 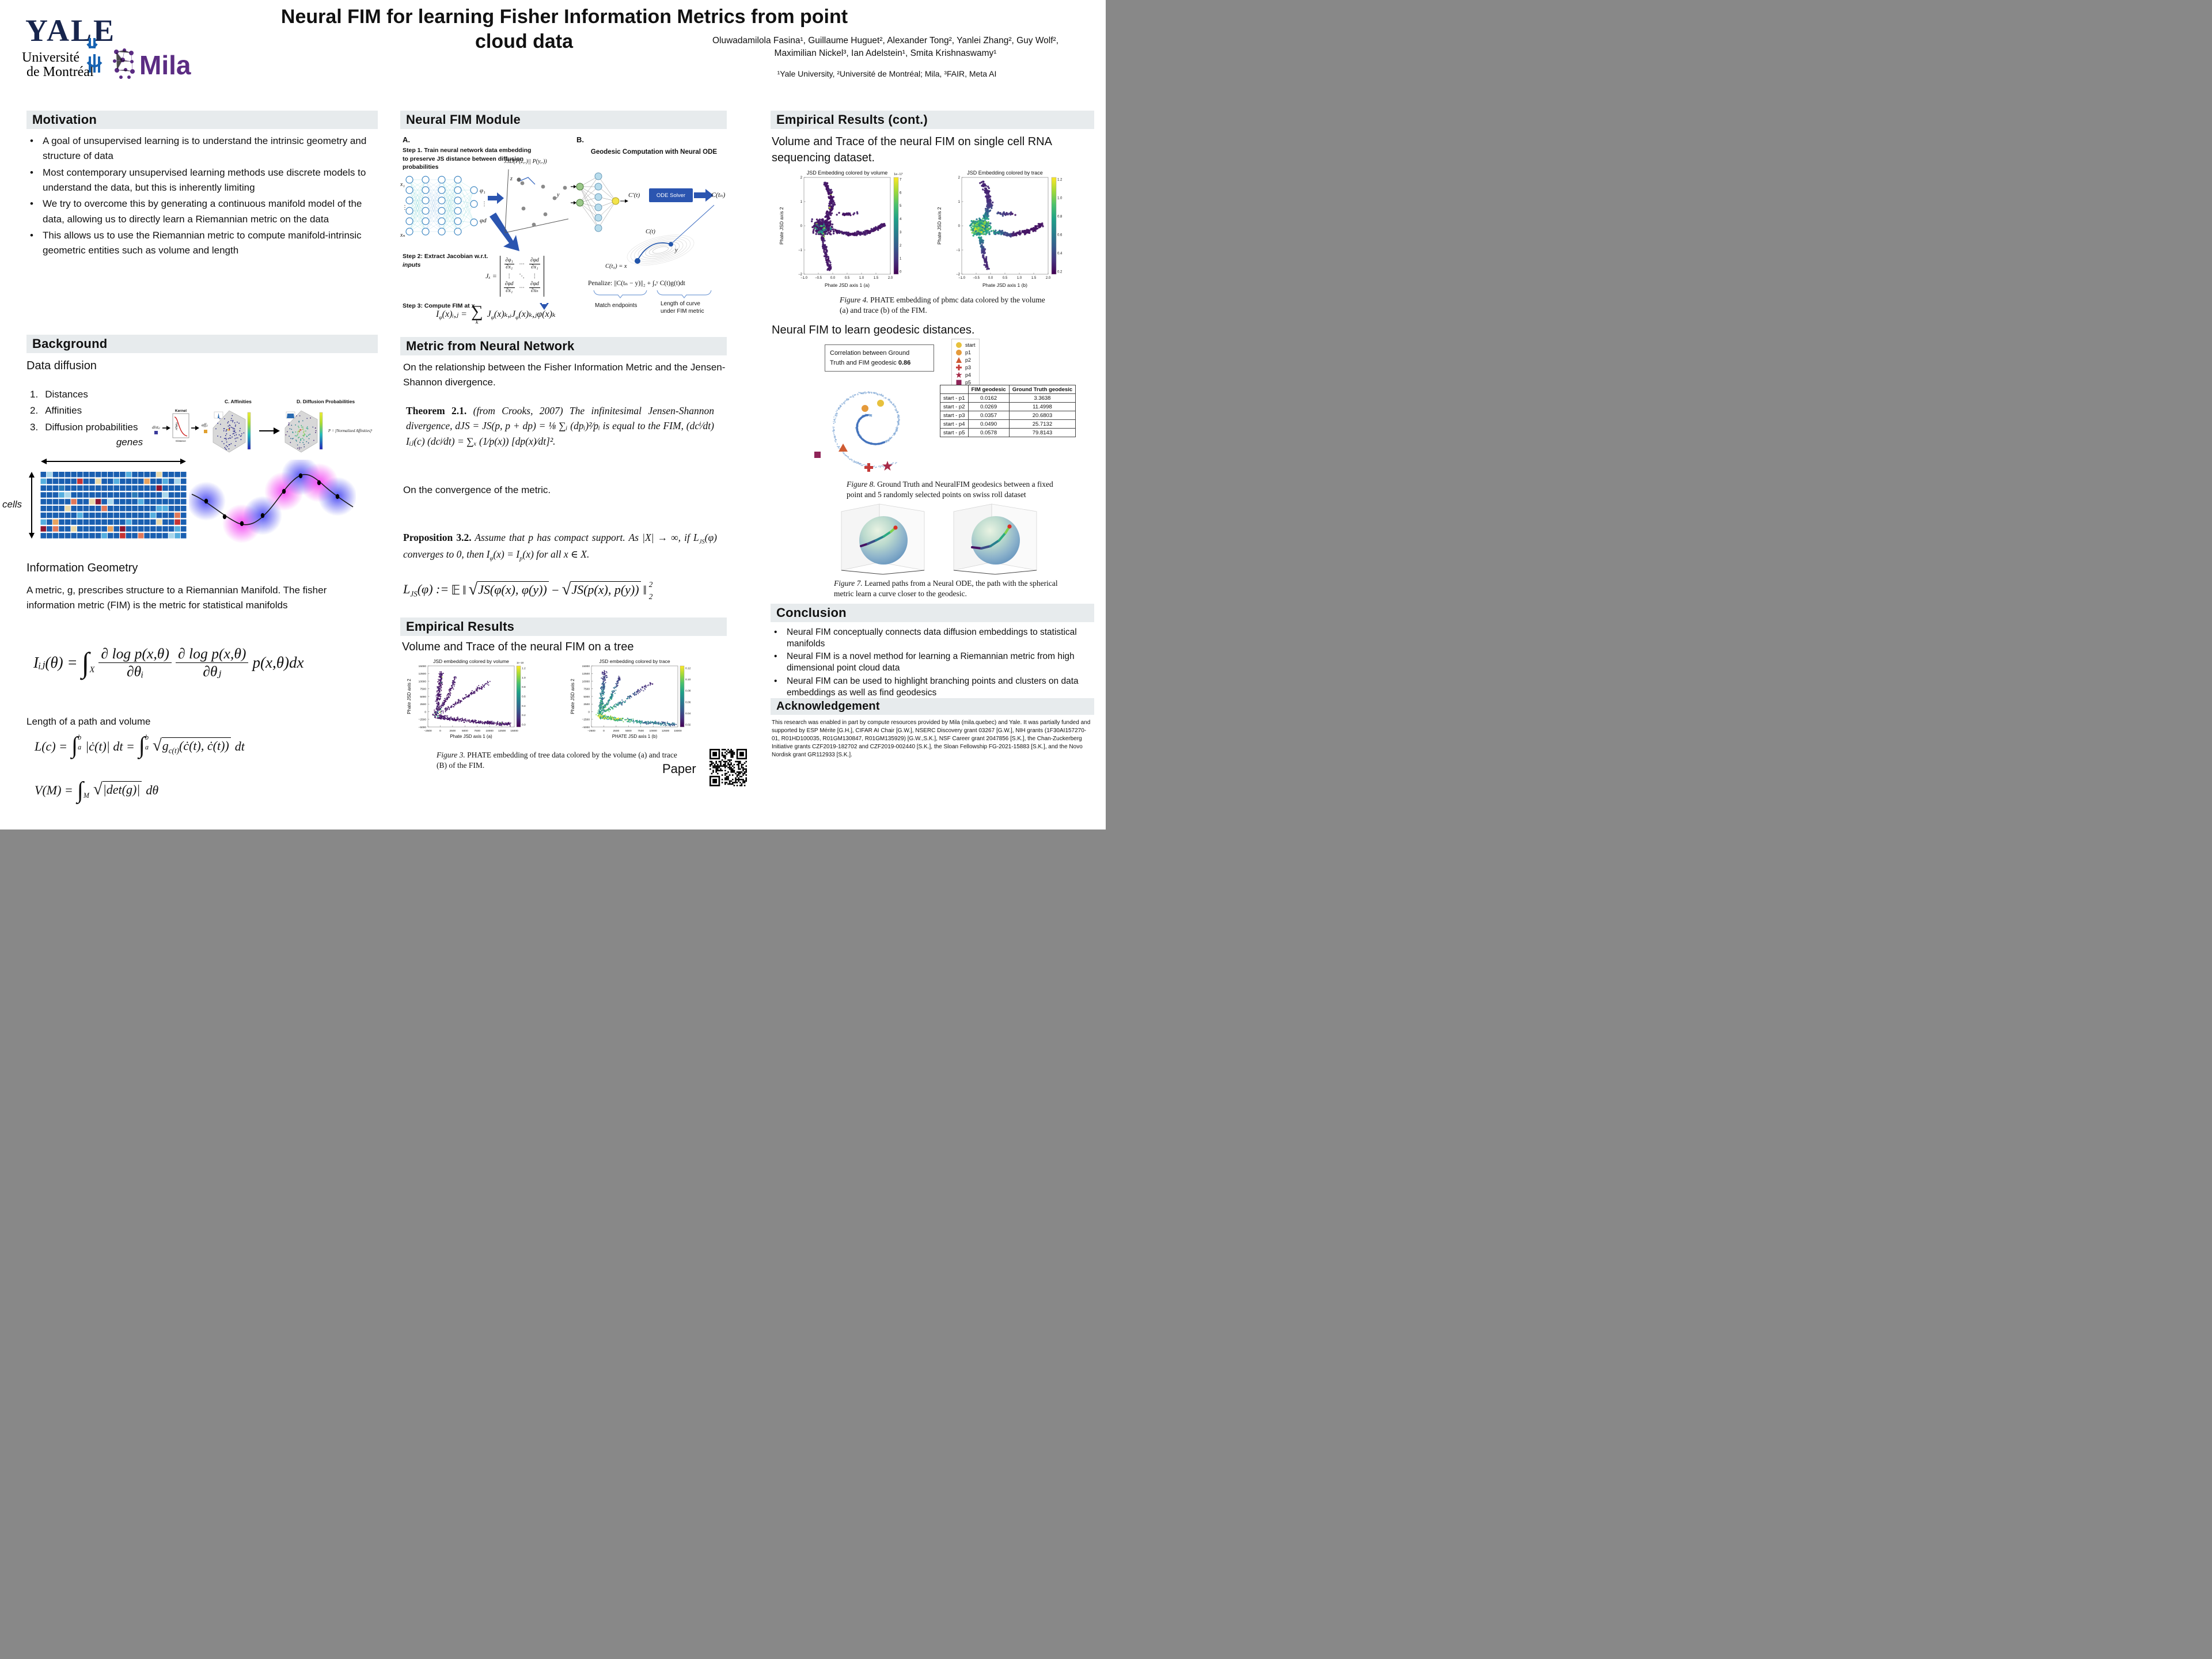 I want to click on svg-text: 0.08, so click(x=688, y=691).